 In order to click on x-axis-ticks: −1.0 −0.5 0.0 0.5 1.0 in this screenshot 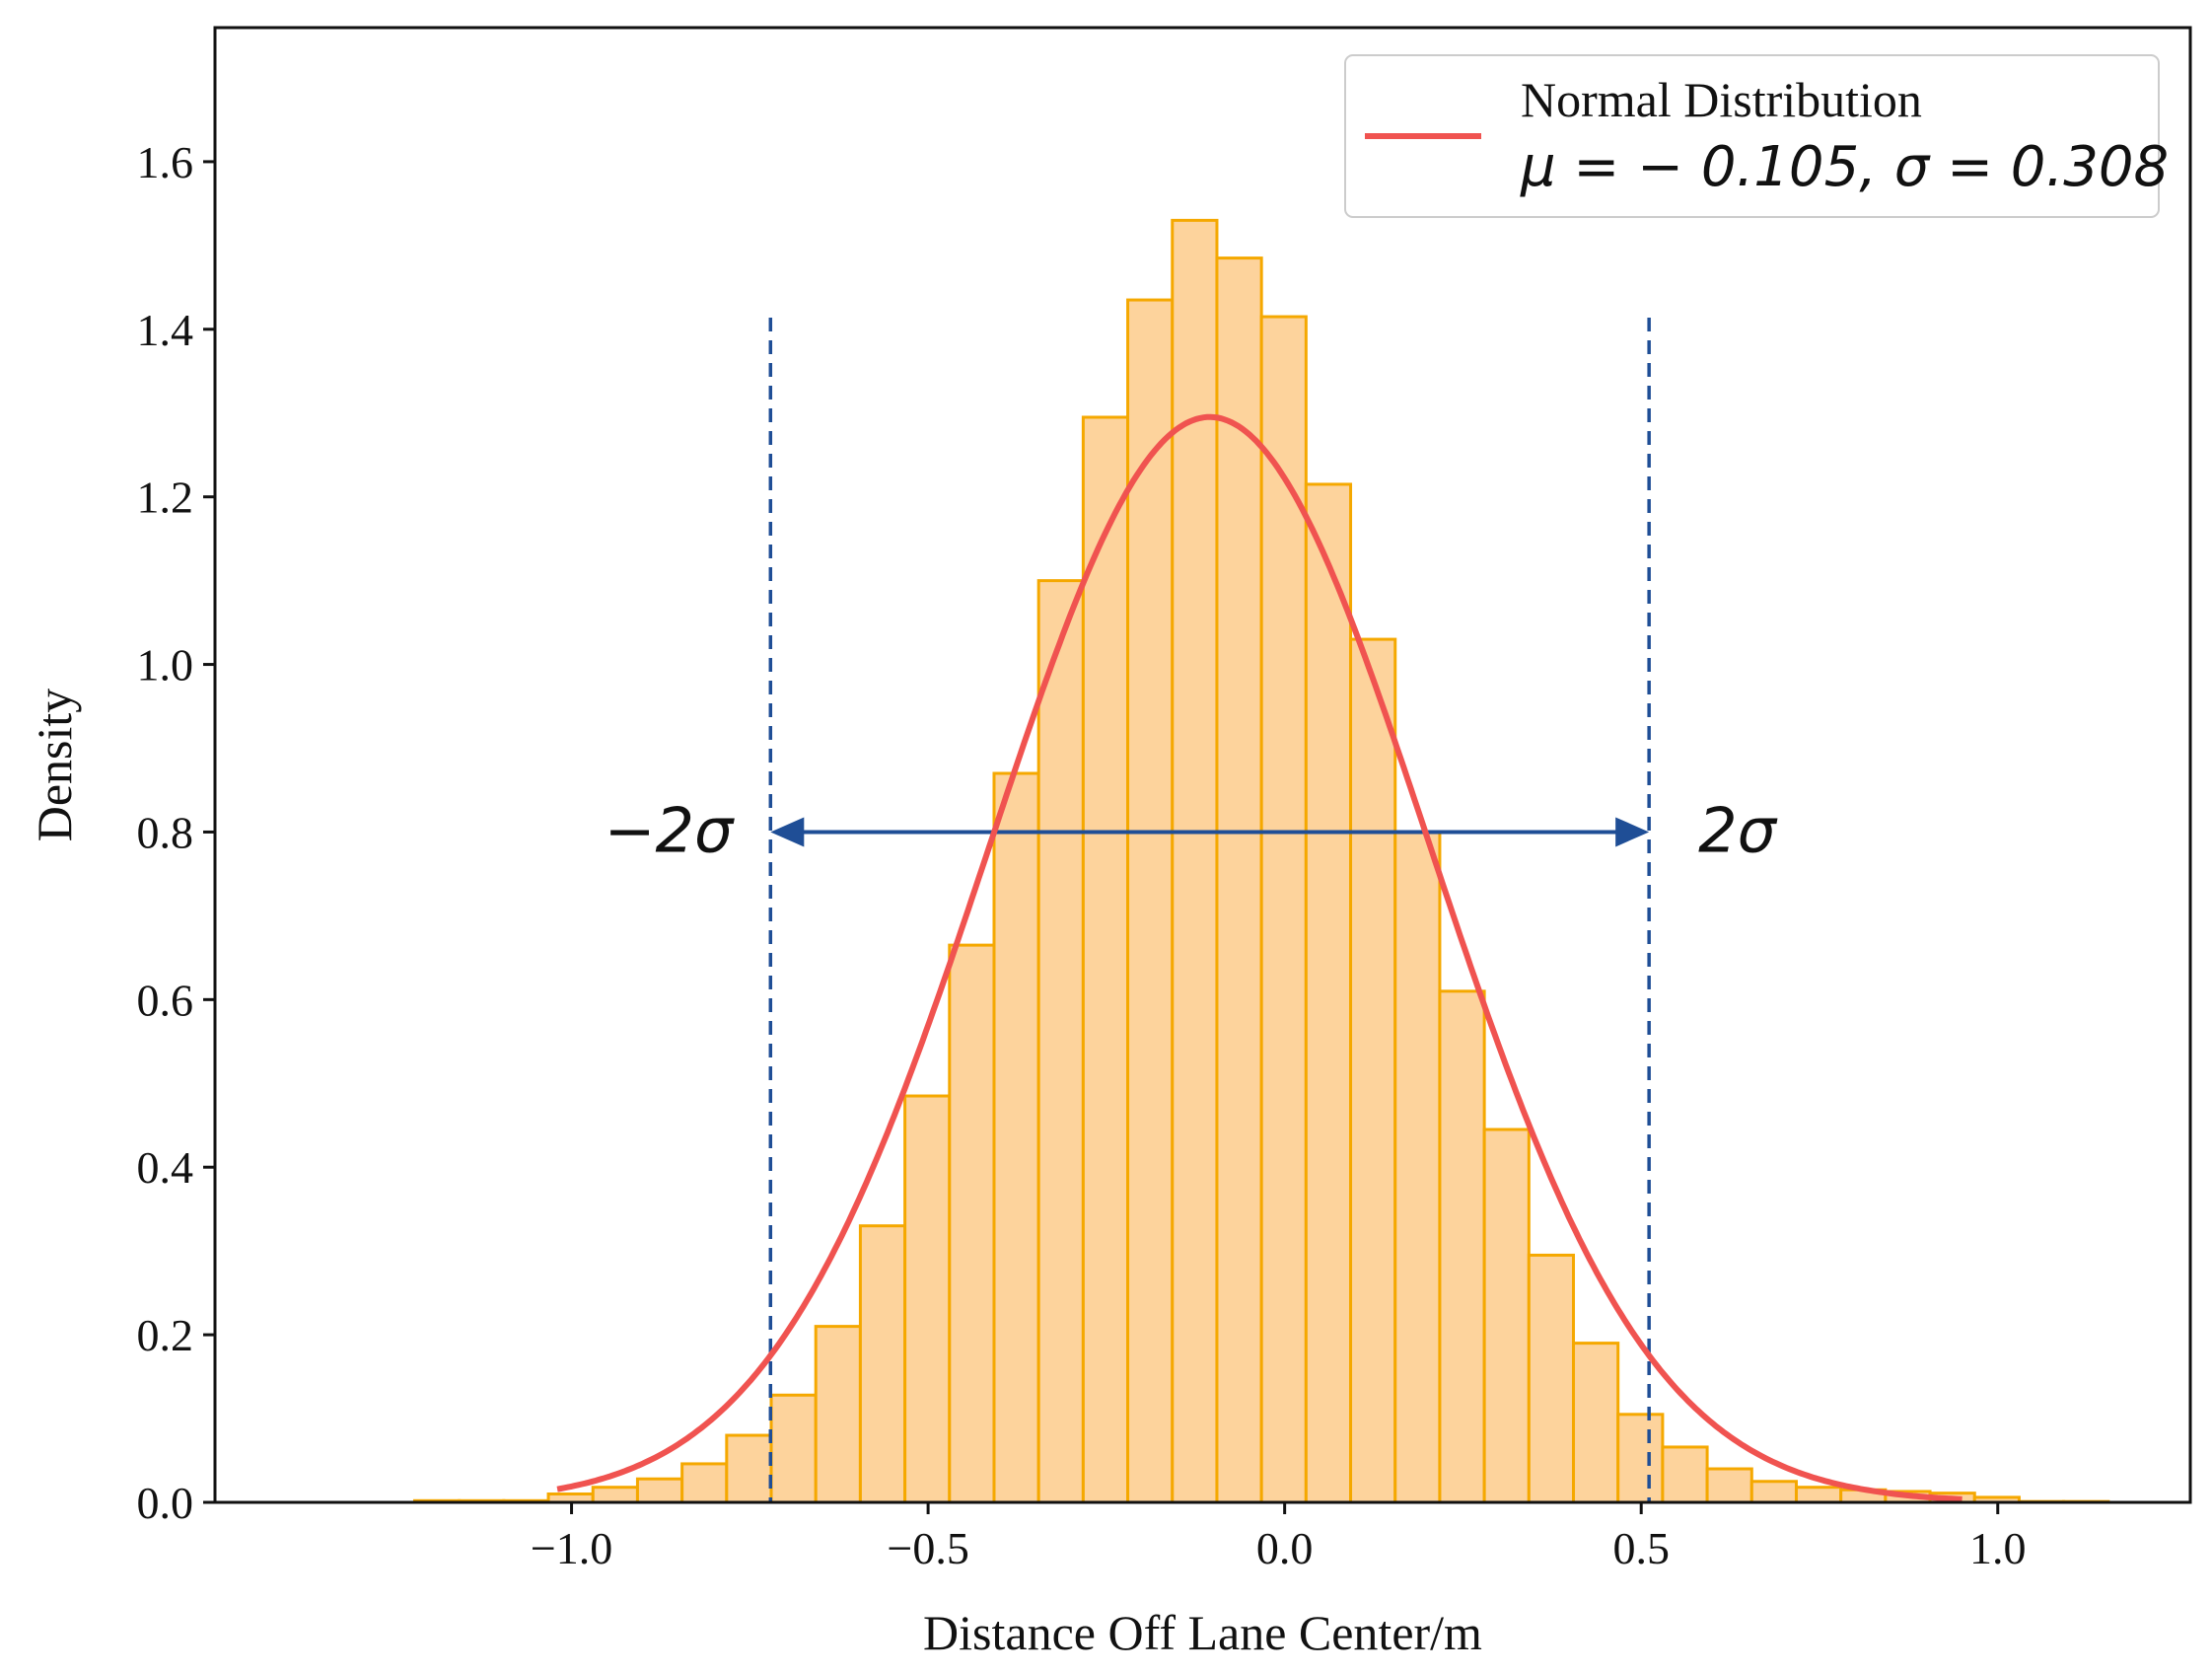, I will do `click(1279, 1537)`.